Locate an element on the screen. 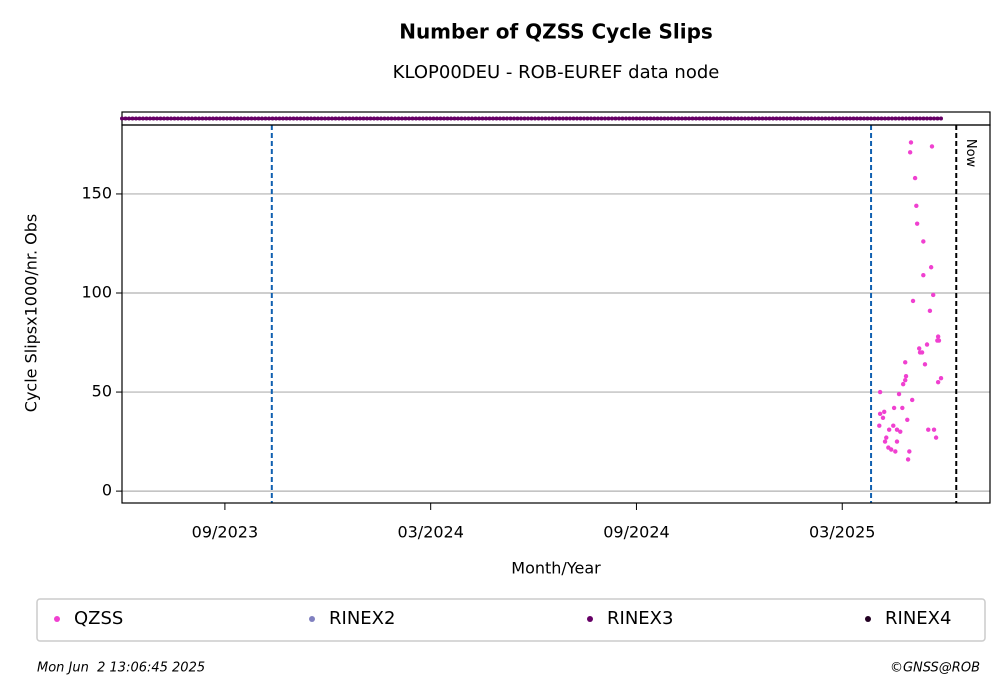 This screenshot has width=1008, height=699. x-tick-label: 09/2024 is located at coordinates (636, 532).